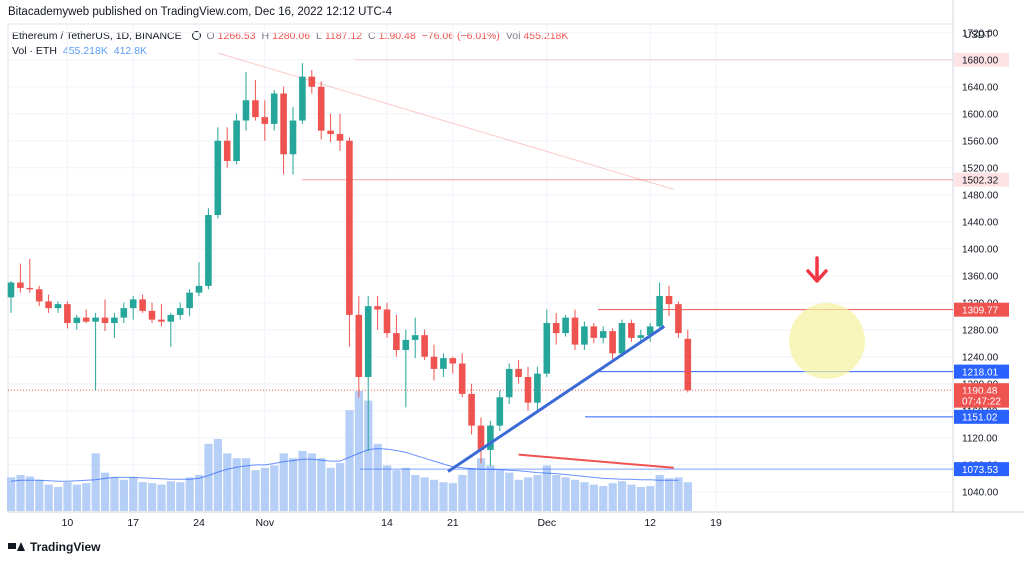  What do you see at coordinates (980, 303) in the screenshot?
I see `y-tick-label: 1320.00` at bounding box center [980, 303].